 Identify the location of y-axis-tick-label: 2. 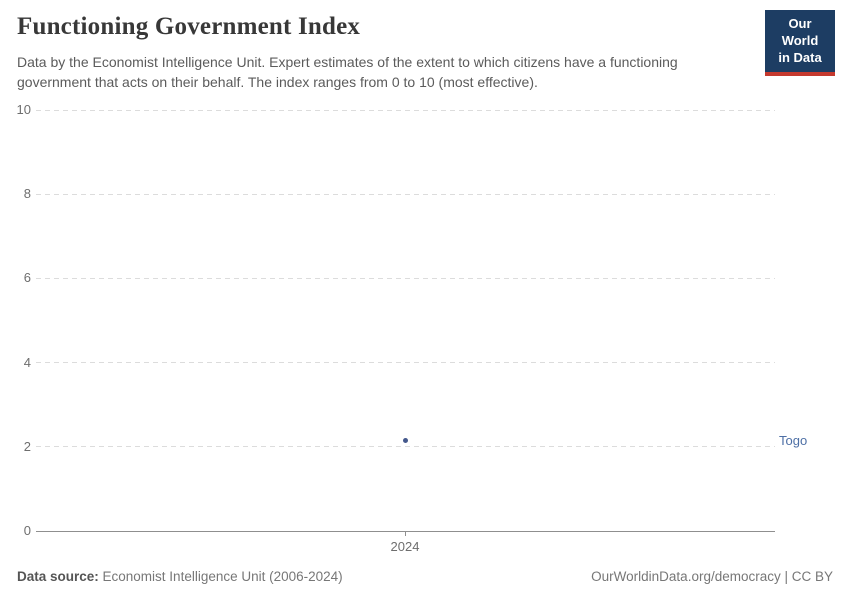
(27, 446).